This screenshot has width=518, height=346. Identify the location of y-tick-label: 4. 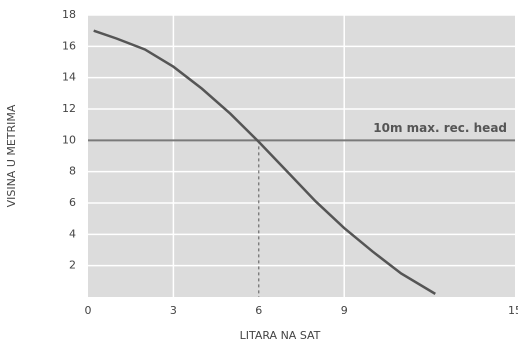
(72, 233).